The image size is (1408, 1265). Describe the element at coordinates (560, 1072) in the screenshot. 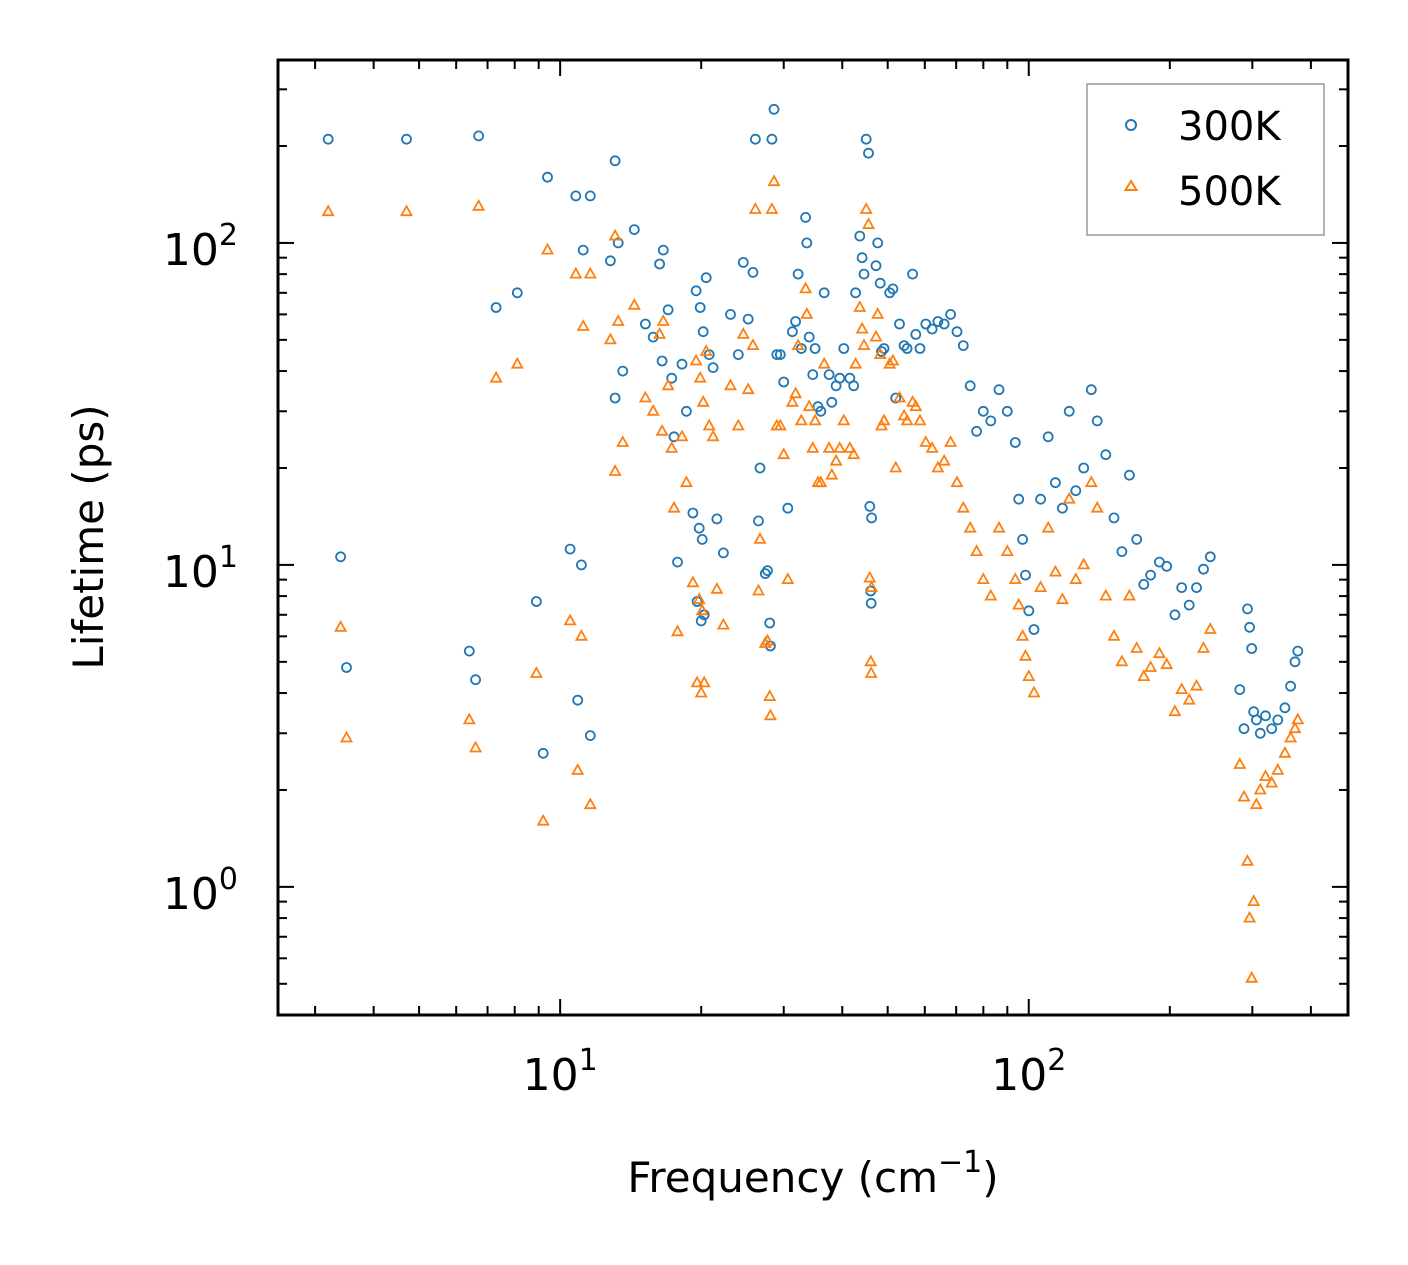

I see `x-tick-label: 101` at that location.